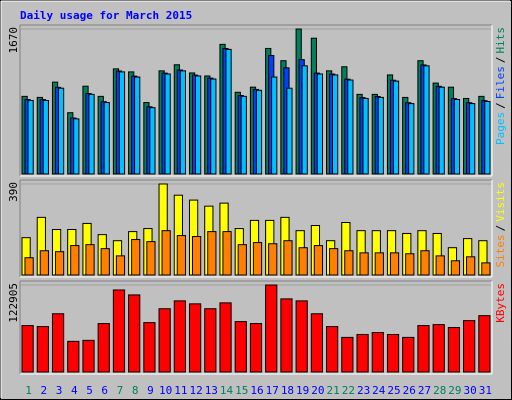 This screenshot has width=512, height=400. I want to click on x-tick-label: 22, so click(348, 390).